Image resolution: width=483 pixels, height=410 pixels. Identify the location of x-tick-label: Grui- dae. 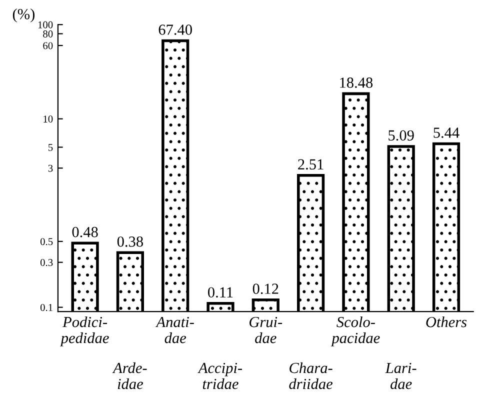
(266, 330).